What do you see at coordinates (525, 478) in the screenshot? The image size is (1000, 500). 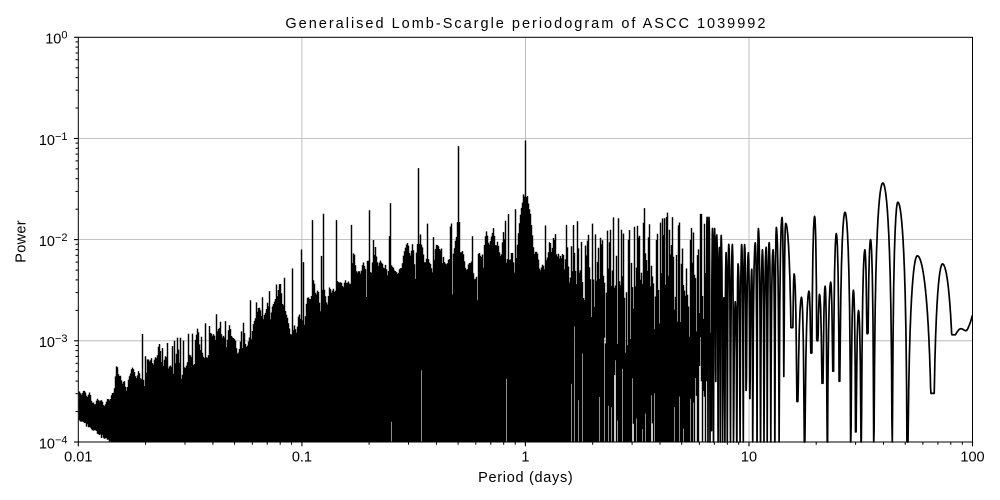 I see `svg-text: Period (days)` at bounding box center [525, 478].